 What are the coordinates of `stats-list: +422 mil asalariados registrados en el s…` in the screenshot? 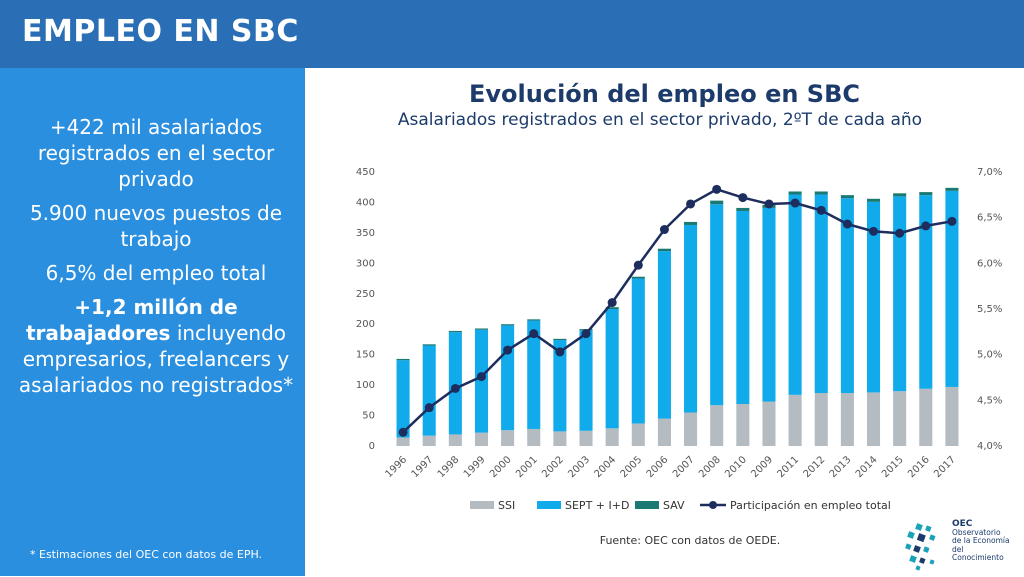 It's located at (156, 260).